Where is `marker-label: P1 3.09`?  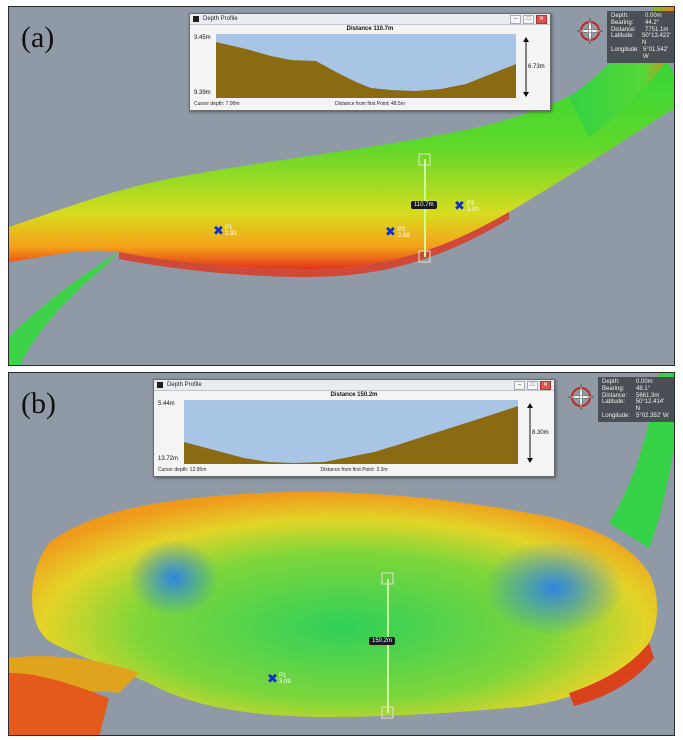
marker-label: P1 3.09 is located at coordinates (285, 679).